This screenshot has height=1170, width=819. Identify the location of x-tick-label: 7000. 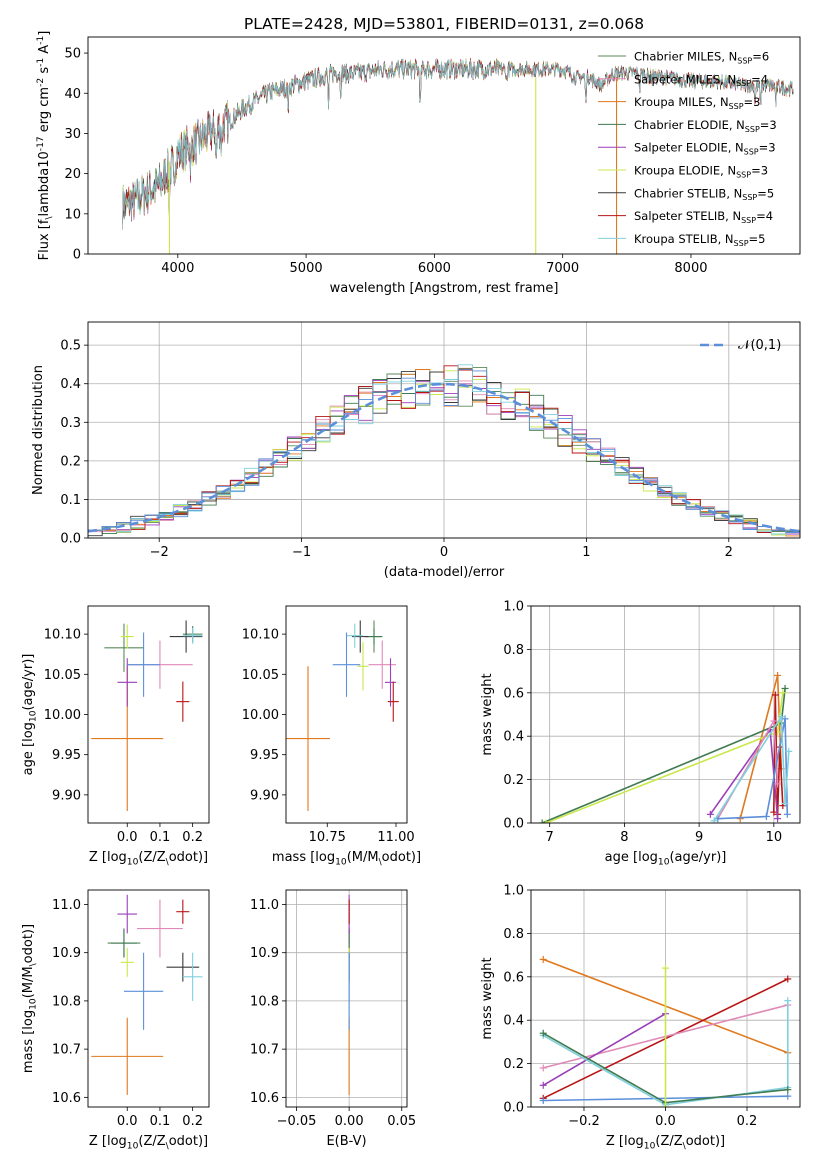
(562, 268).